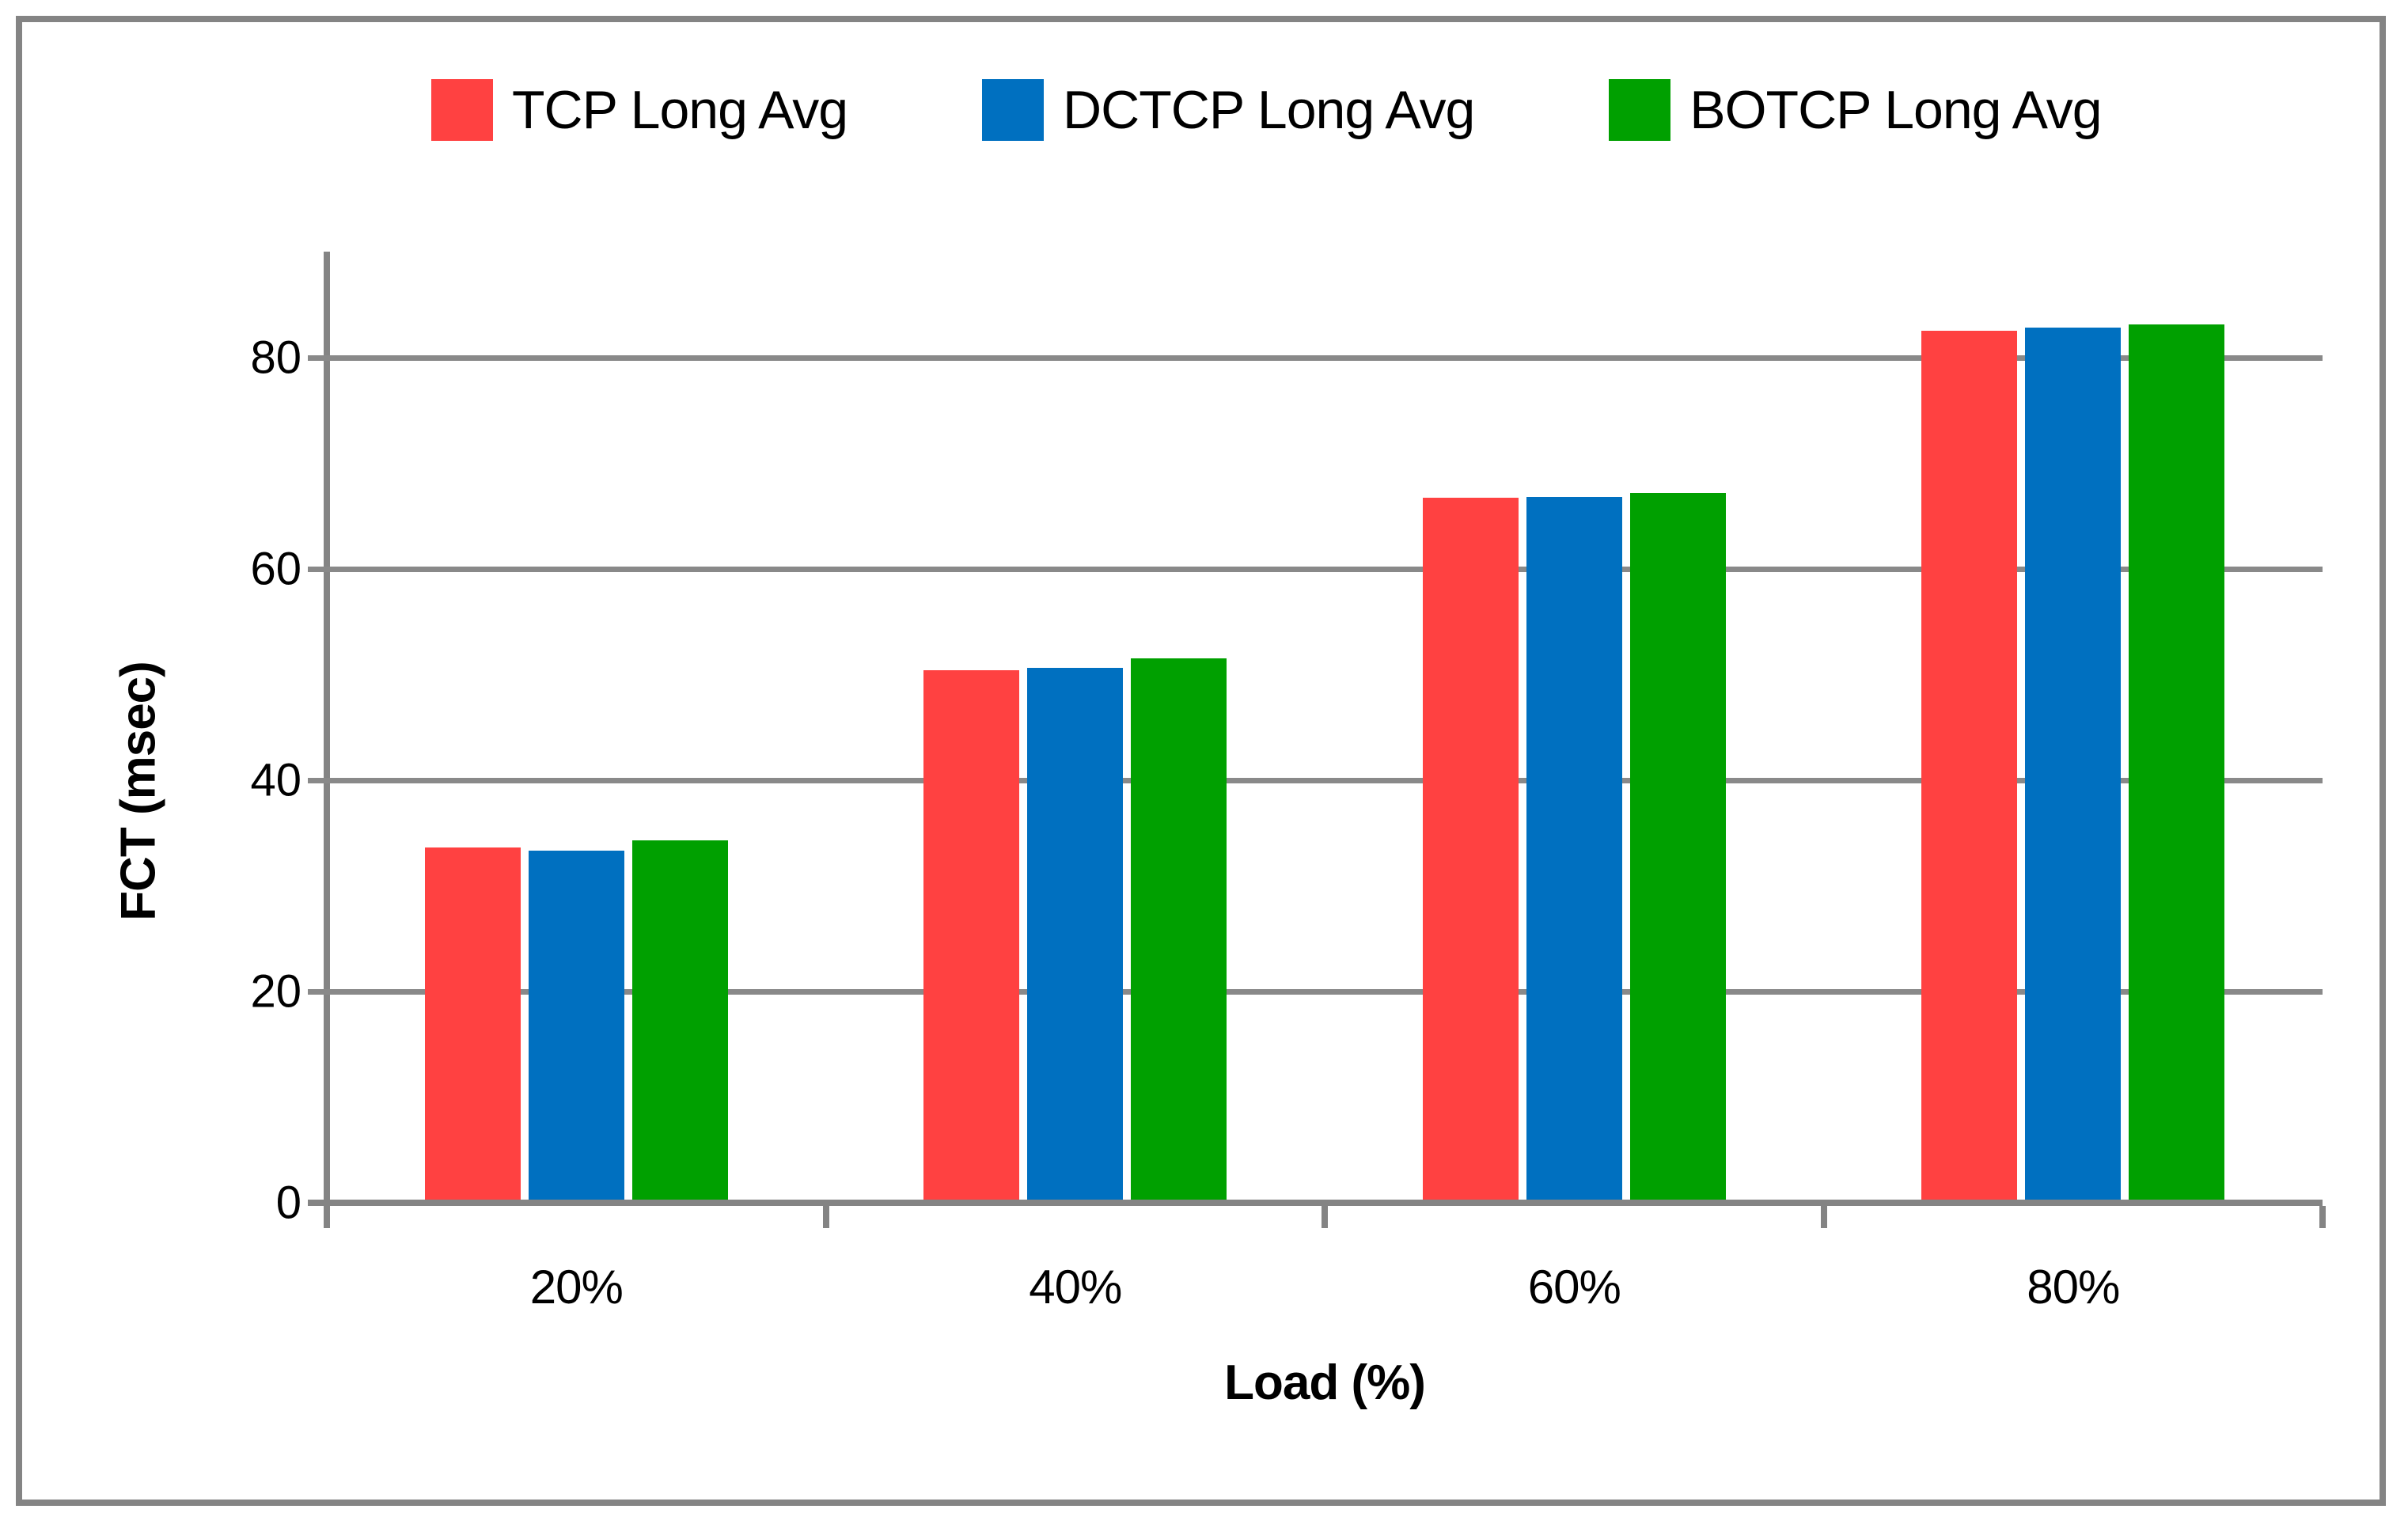  I want to click on bar-tcp-20%, so click(472, 1023).